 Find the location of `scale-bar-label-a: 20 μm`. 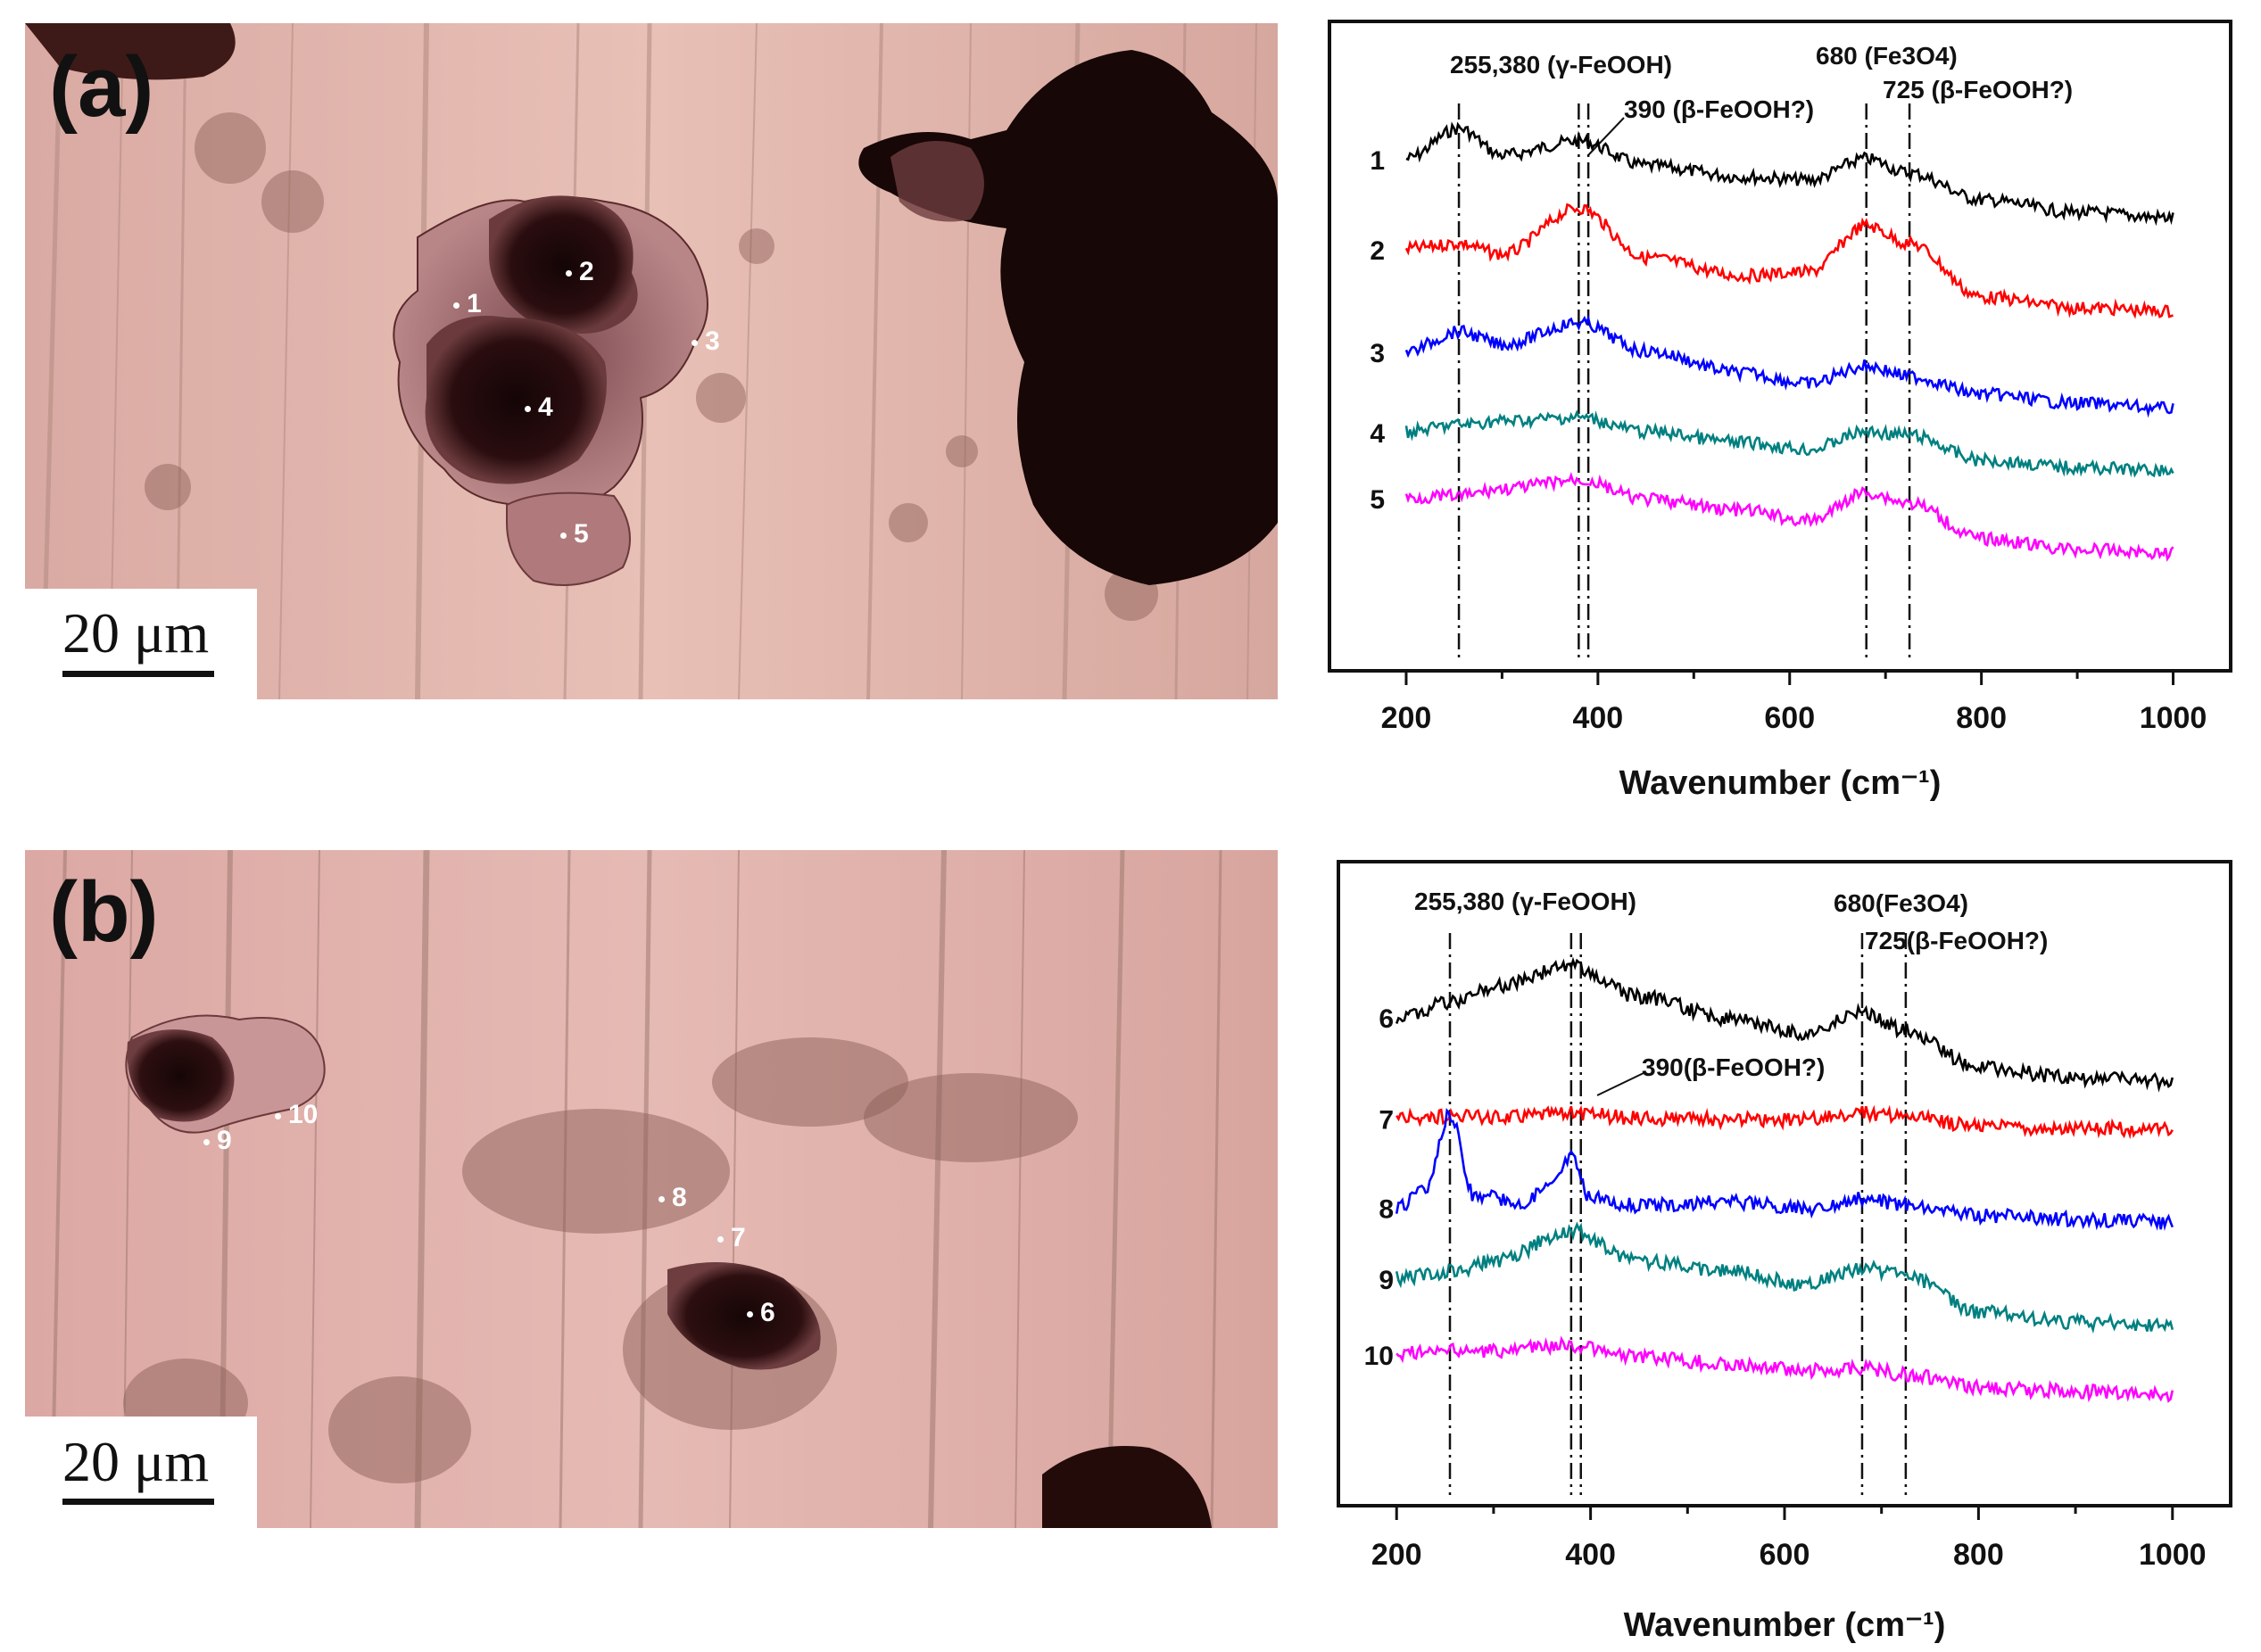

scale-bar-label-a: 20 μm is located at coordinates (136, 633).